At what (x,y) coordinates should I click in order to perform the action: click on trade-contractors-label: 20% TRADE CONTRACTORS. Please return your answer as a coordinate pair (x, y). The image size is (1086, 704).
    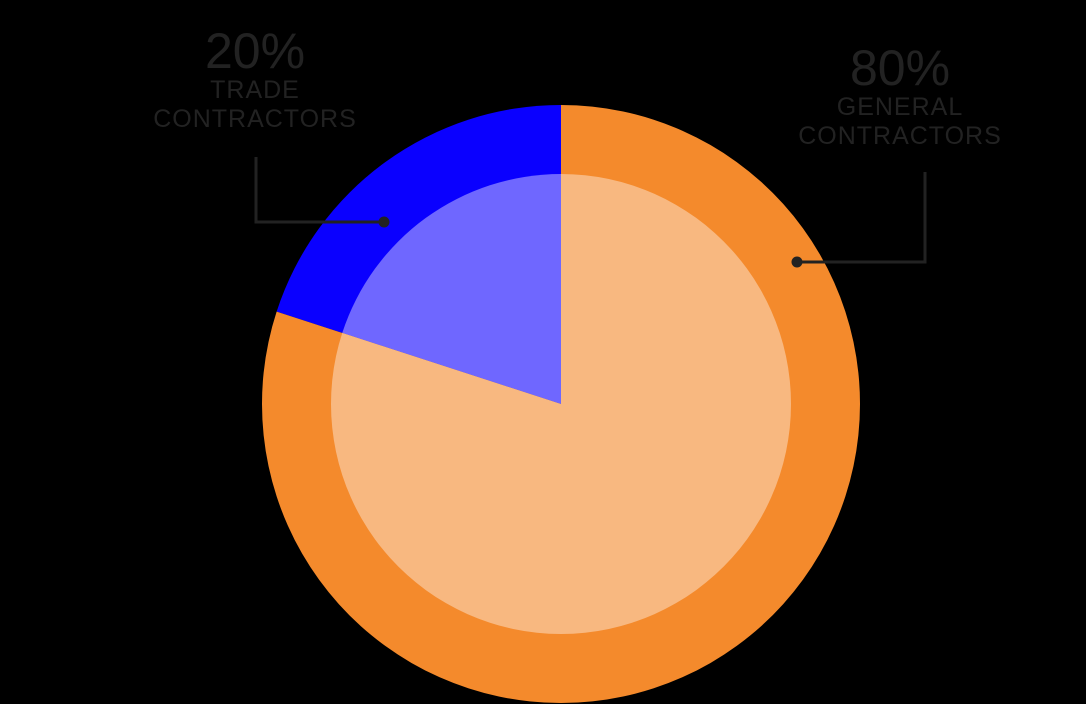
    Looking at the image, I should click on (255, 80).